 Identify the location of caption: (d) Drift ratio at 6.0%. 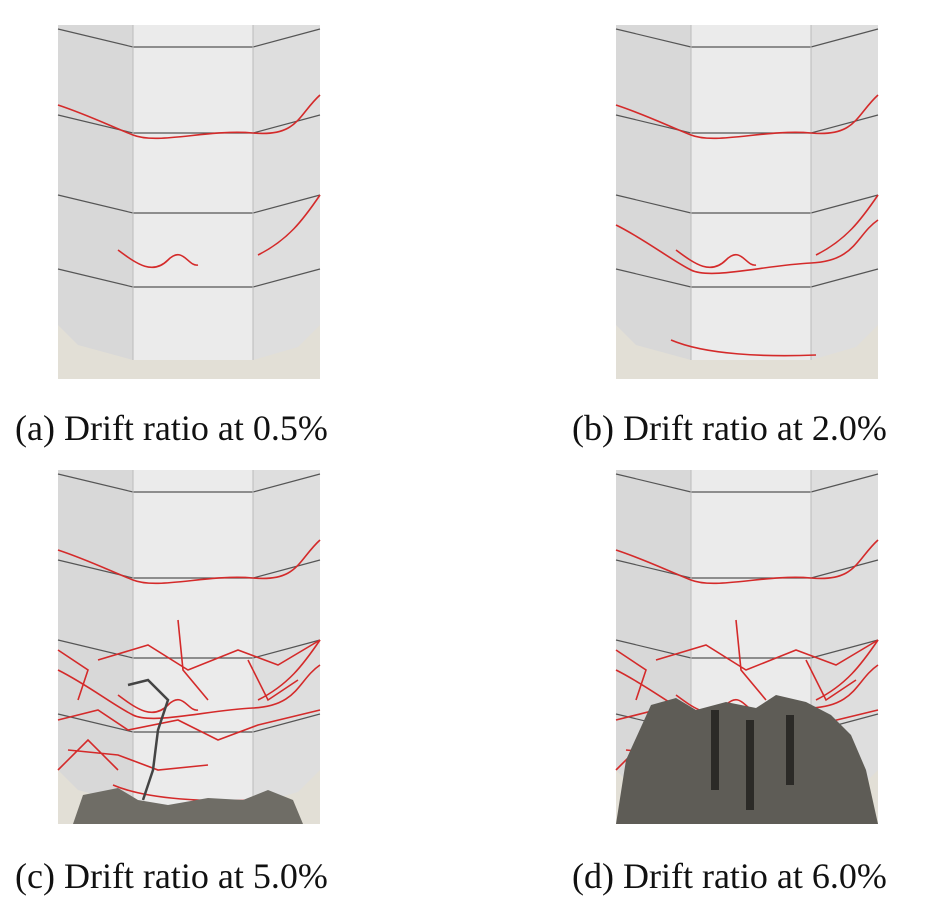
(729, 876).